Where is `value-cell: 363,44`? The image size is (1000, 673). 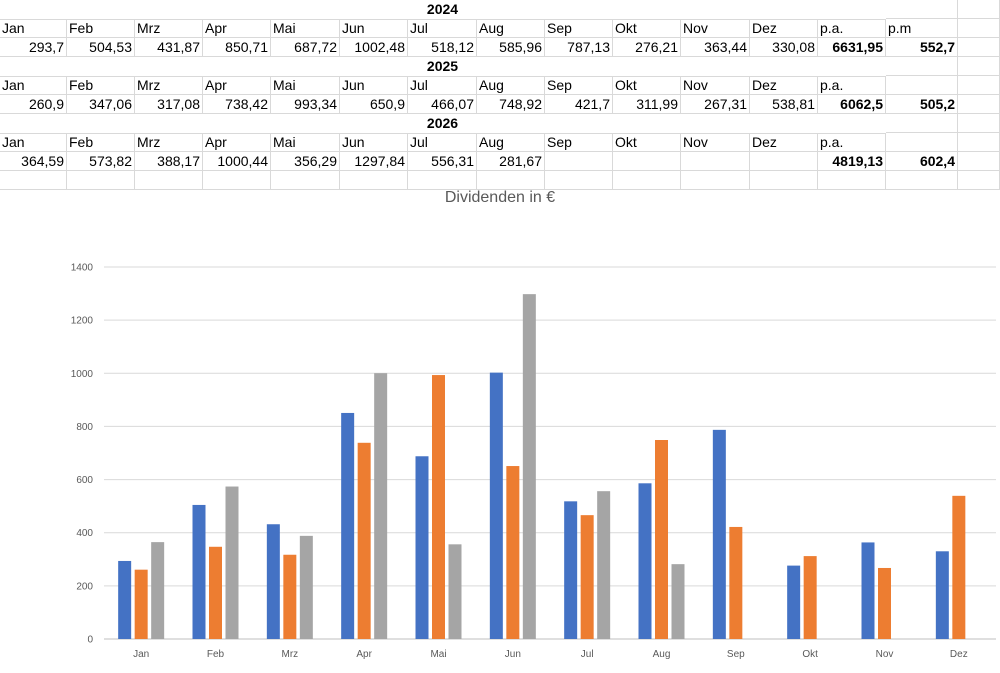
value-cell: 363,44 is located at coordinates (715, 47).